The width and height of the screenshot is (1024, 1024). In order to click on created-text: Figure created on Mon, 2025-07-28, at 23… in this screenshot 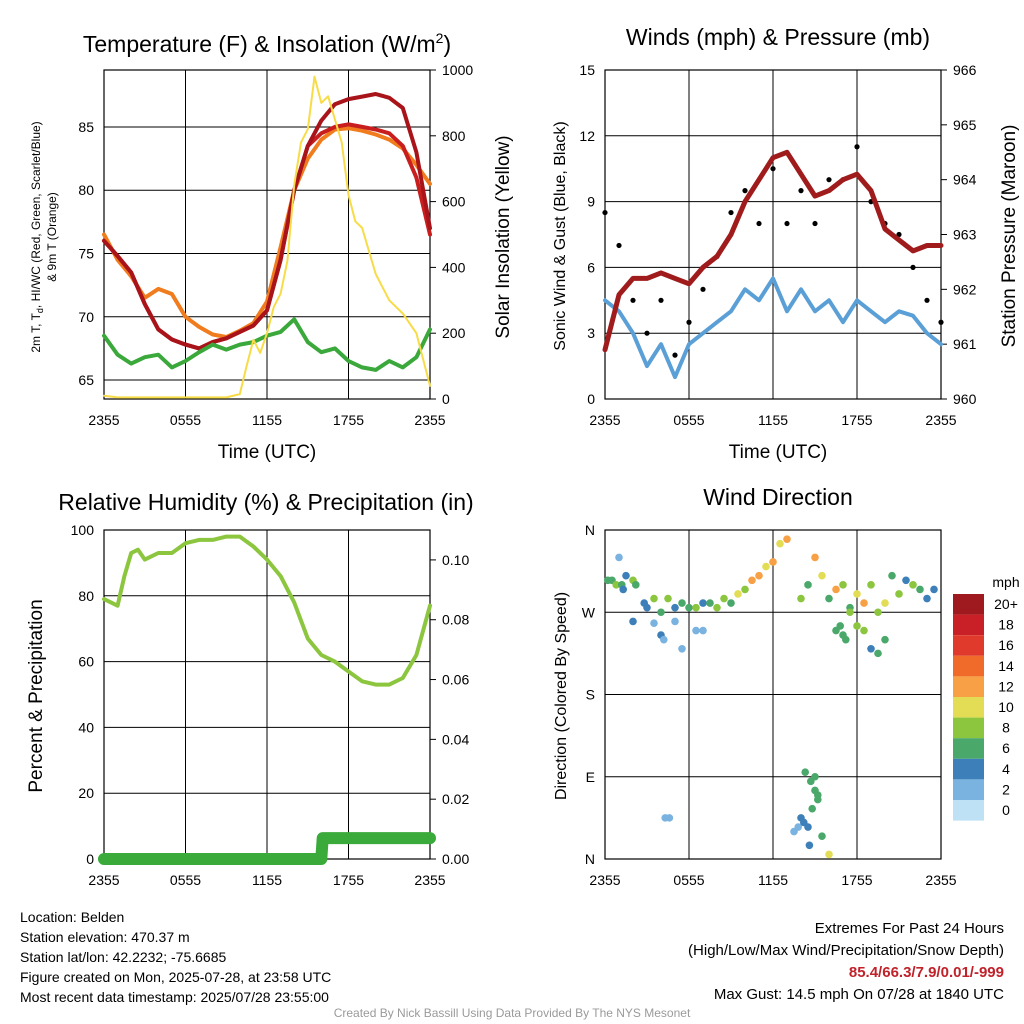, I will do `click(176, 977)`.